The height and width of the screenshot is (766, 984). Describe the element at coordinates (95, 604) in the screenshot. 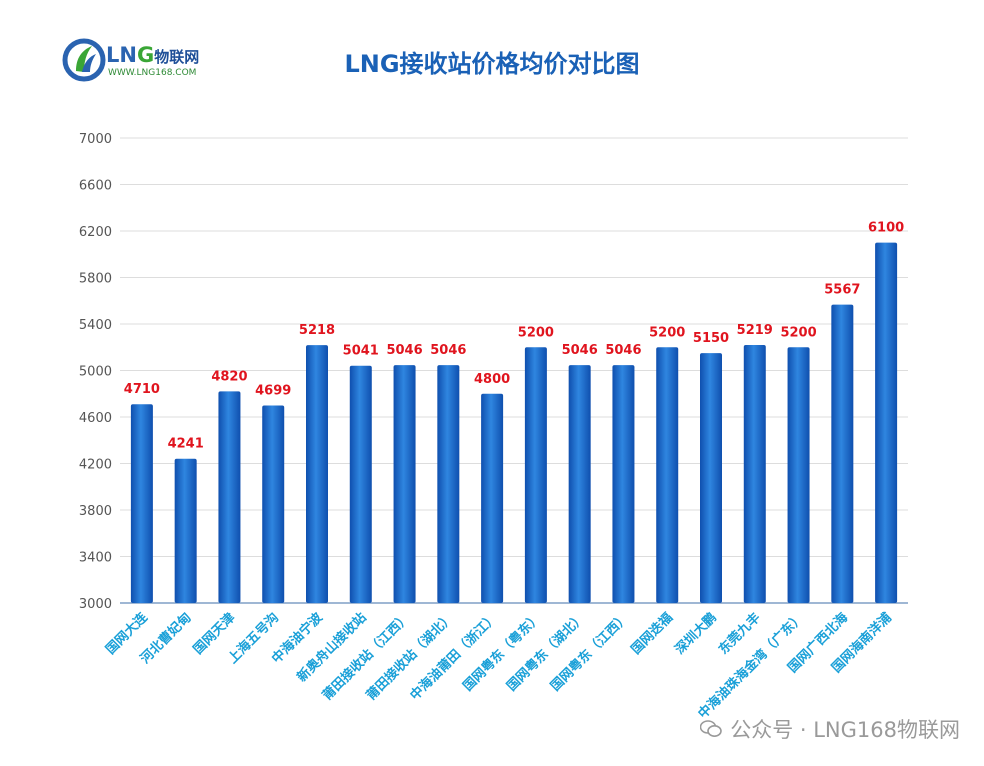

I see `y-tick-label: 3000` at that location.